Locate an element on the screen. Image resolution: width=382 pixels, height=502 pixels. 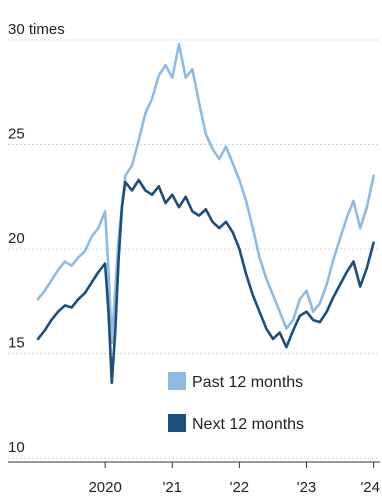
x-tick-label-4: '24 is located at coordinates (370, 487).